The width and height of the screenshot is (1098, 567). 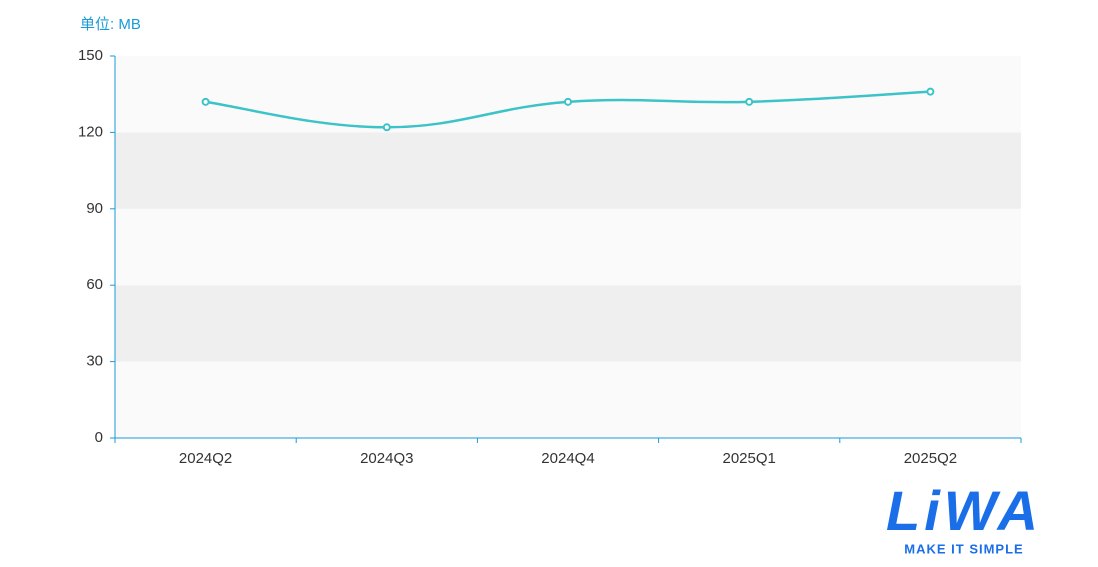 I want to click on x-tick-label: 2025Q1, so click(x=749, y=458).